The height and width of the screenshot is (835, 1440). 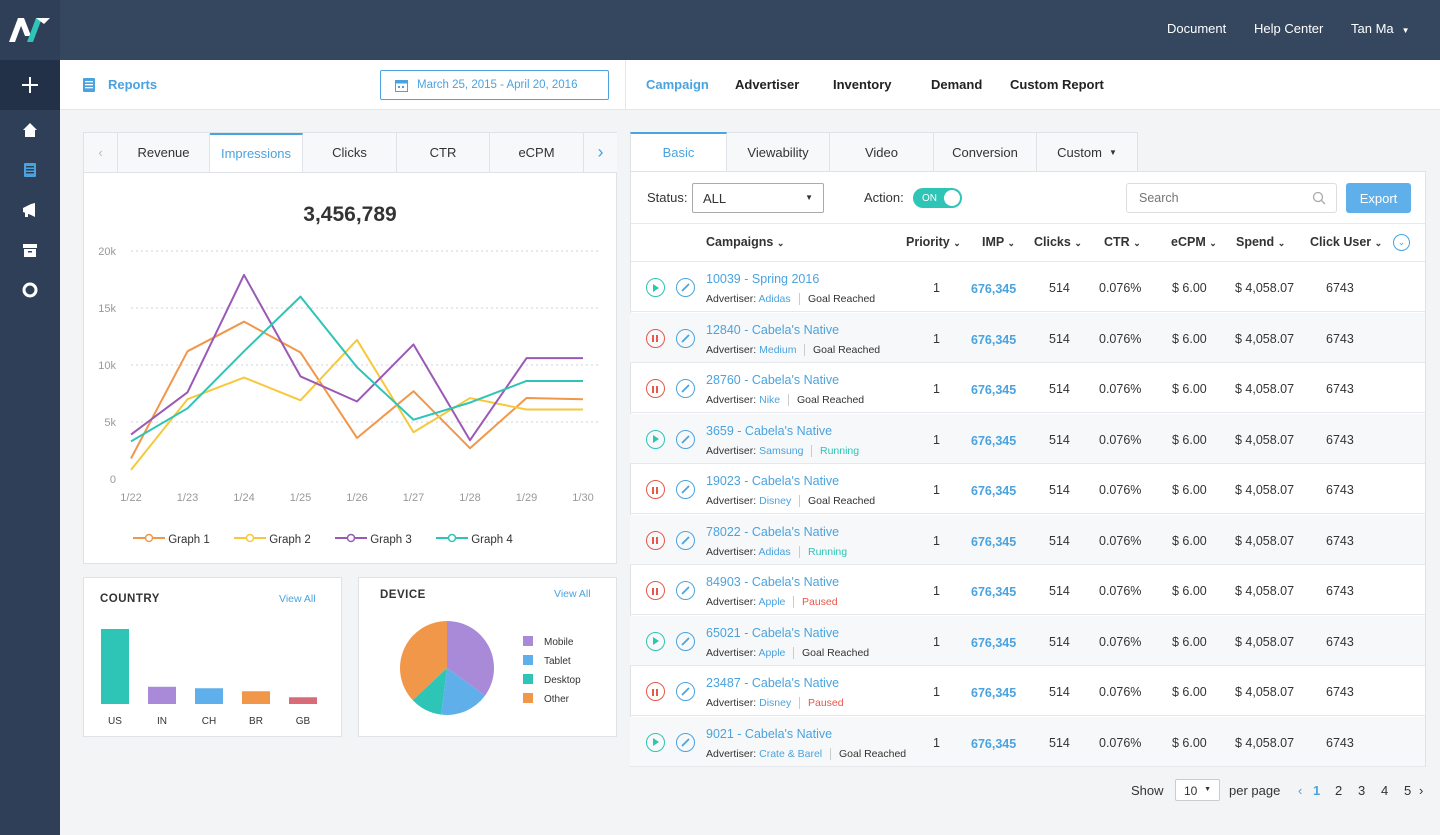 What do you see at coordinates (1421, 790) in the screenshot?
I see `next-page-button: ›` at bounding box center [1421, 790].